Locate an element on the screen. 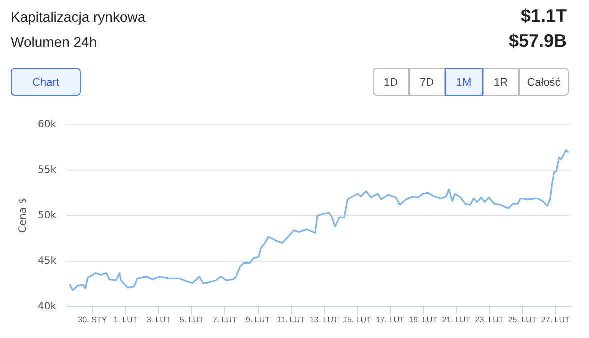 This screenshot has width=589, height=338. text: 7D is located at coordinates (427, 82).